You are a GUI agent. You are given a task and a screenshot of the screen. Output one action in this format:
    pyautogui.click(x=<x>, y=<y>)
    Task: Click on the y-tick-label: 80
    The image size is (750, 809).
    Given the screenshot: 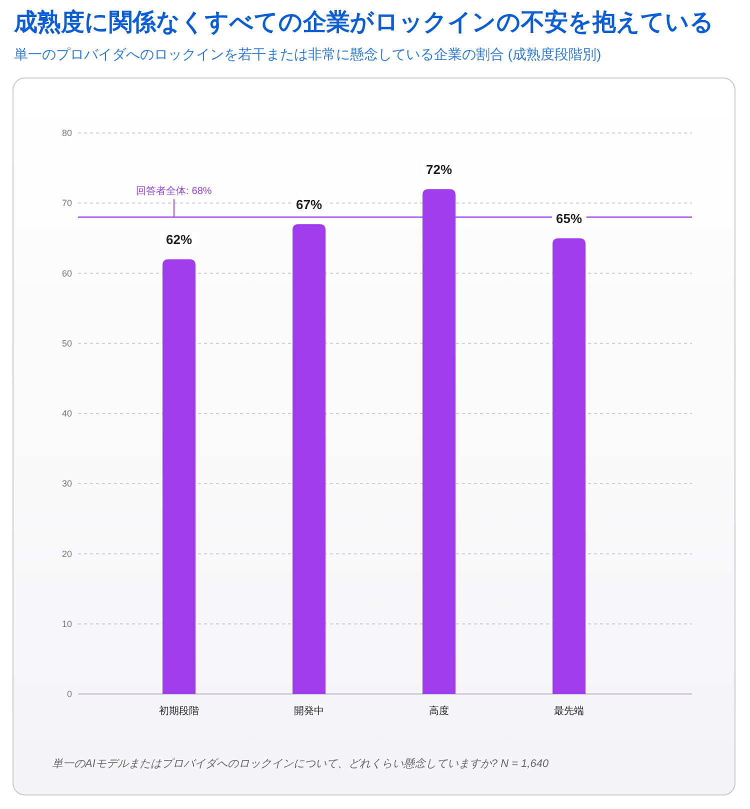 What is the action you would take?
    pyautogui.click(x=67, y=133)
    